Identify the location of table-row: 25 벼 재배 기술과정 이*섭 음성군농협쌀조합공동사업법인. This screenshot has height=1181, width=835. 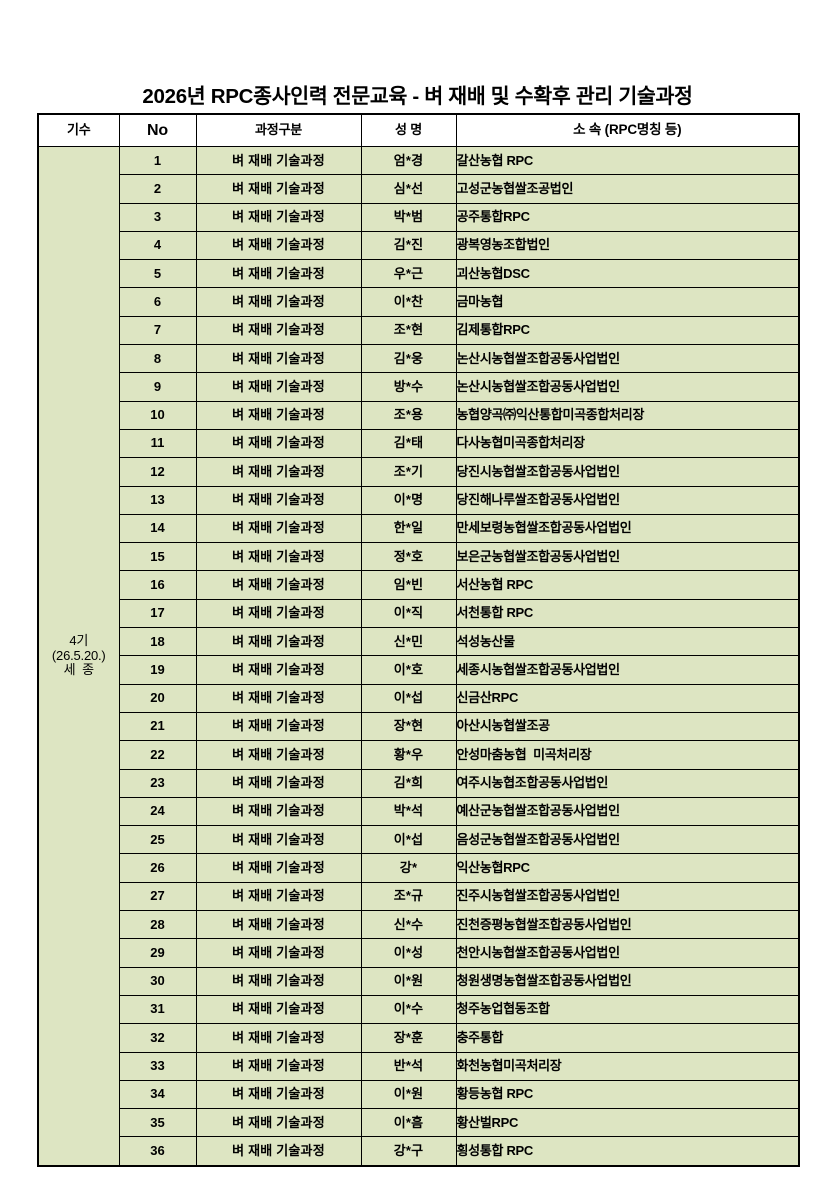
(419, 840).